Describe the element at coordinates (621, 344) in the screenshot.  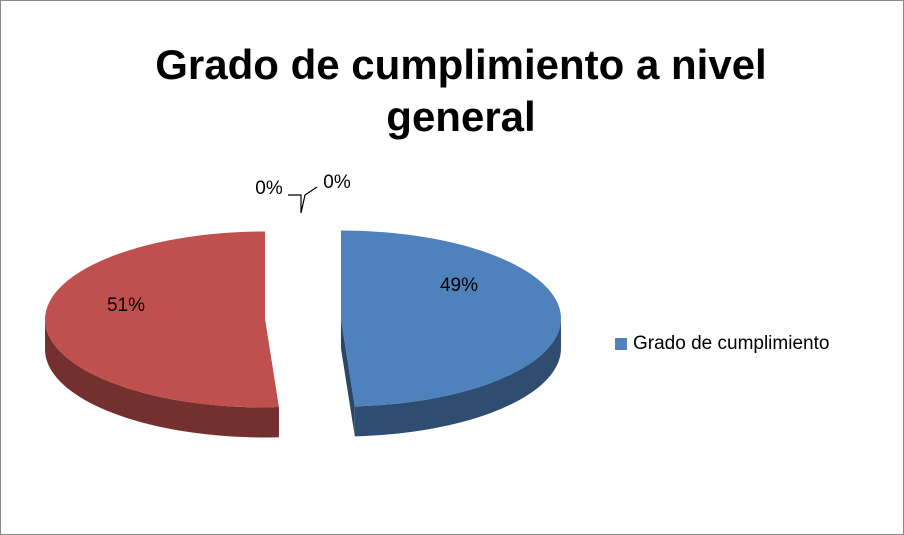
I see `legend-swatch` at that location.